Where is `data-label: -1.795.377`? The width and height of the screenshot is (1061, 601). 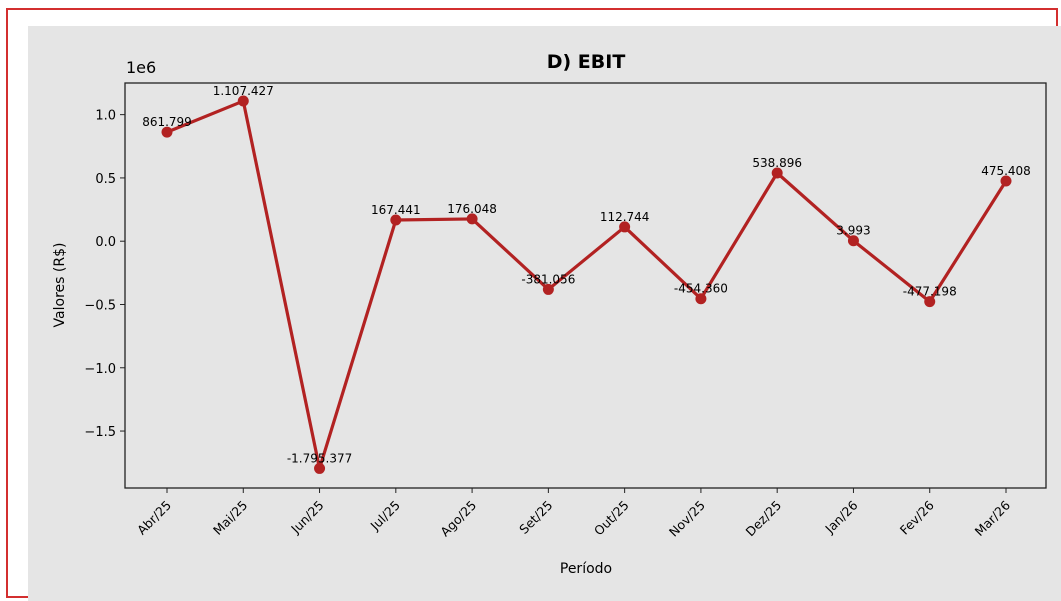
data-label: -1.795.377 is located at coordinates (319, 458).